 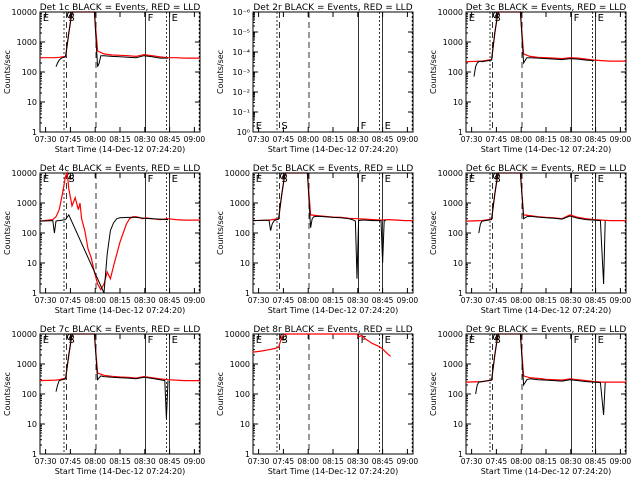 What do you see at coordinates (241, 72) in the screenshot?
I see `y-tick-label: 10⁻³` at bounding box center [241, 72].